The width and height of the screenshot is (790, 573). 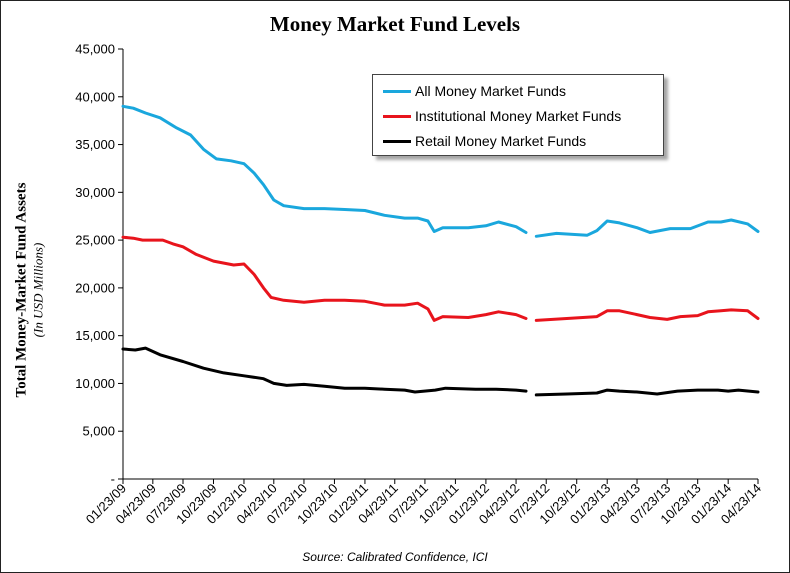 I want to click on y-tick-label: 30,000, so click(x=95, y=192).